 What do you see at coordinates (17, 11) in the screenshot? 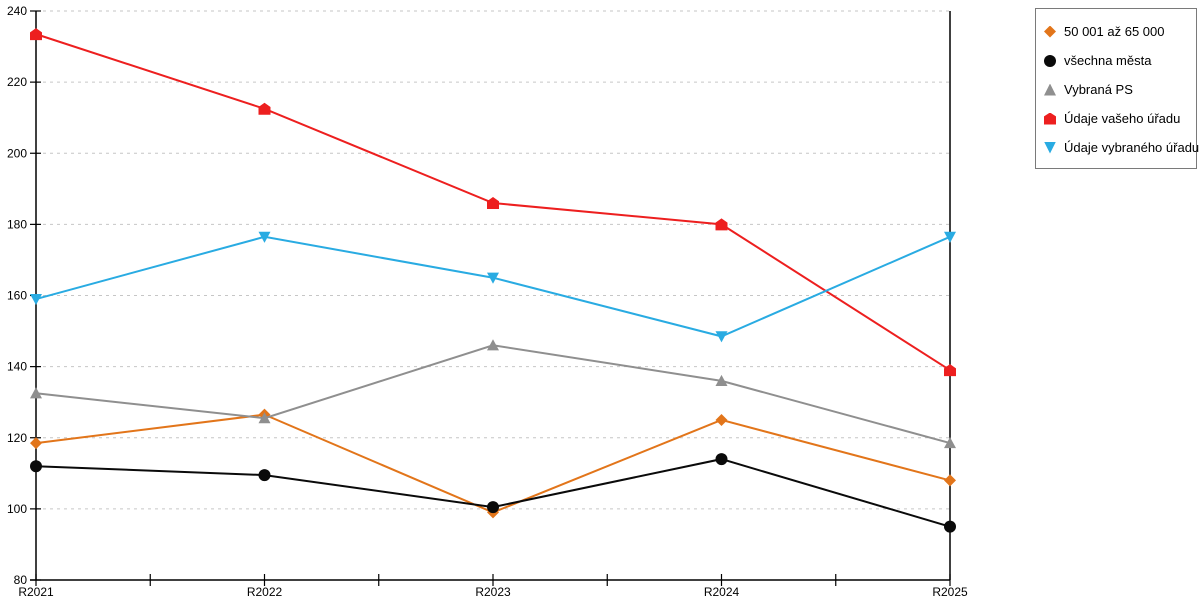
I see `y-tick-label: 240` at bounding box center [17, 11].